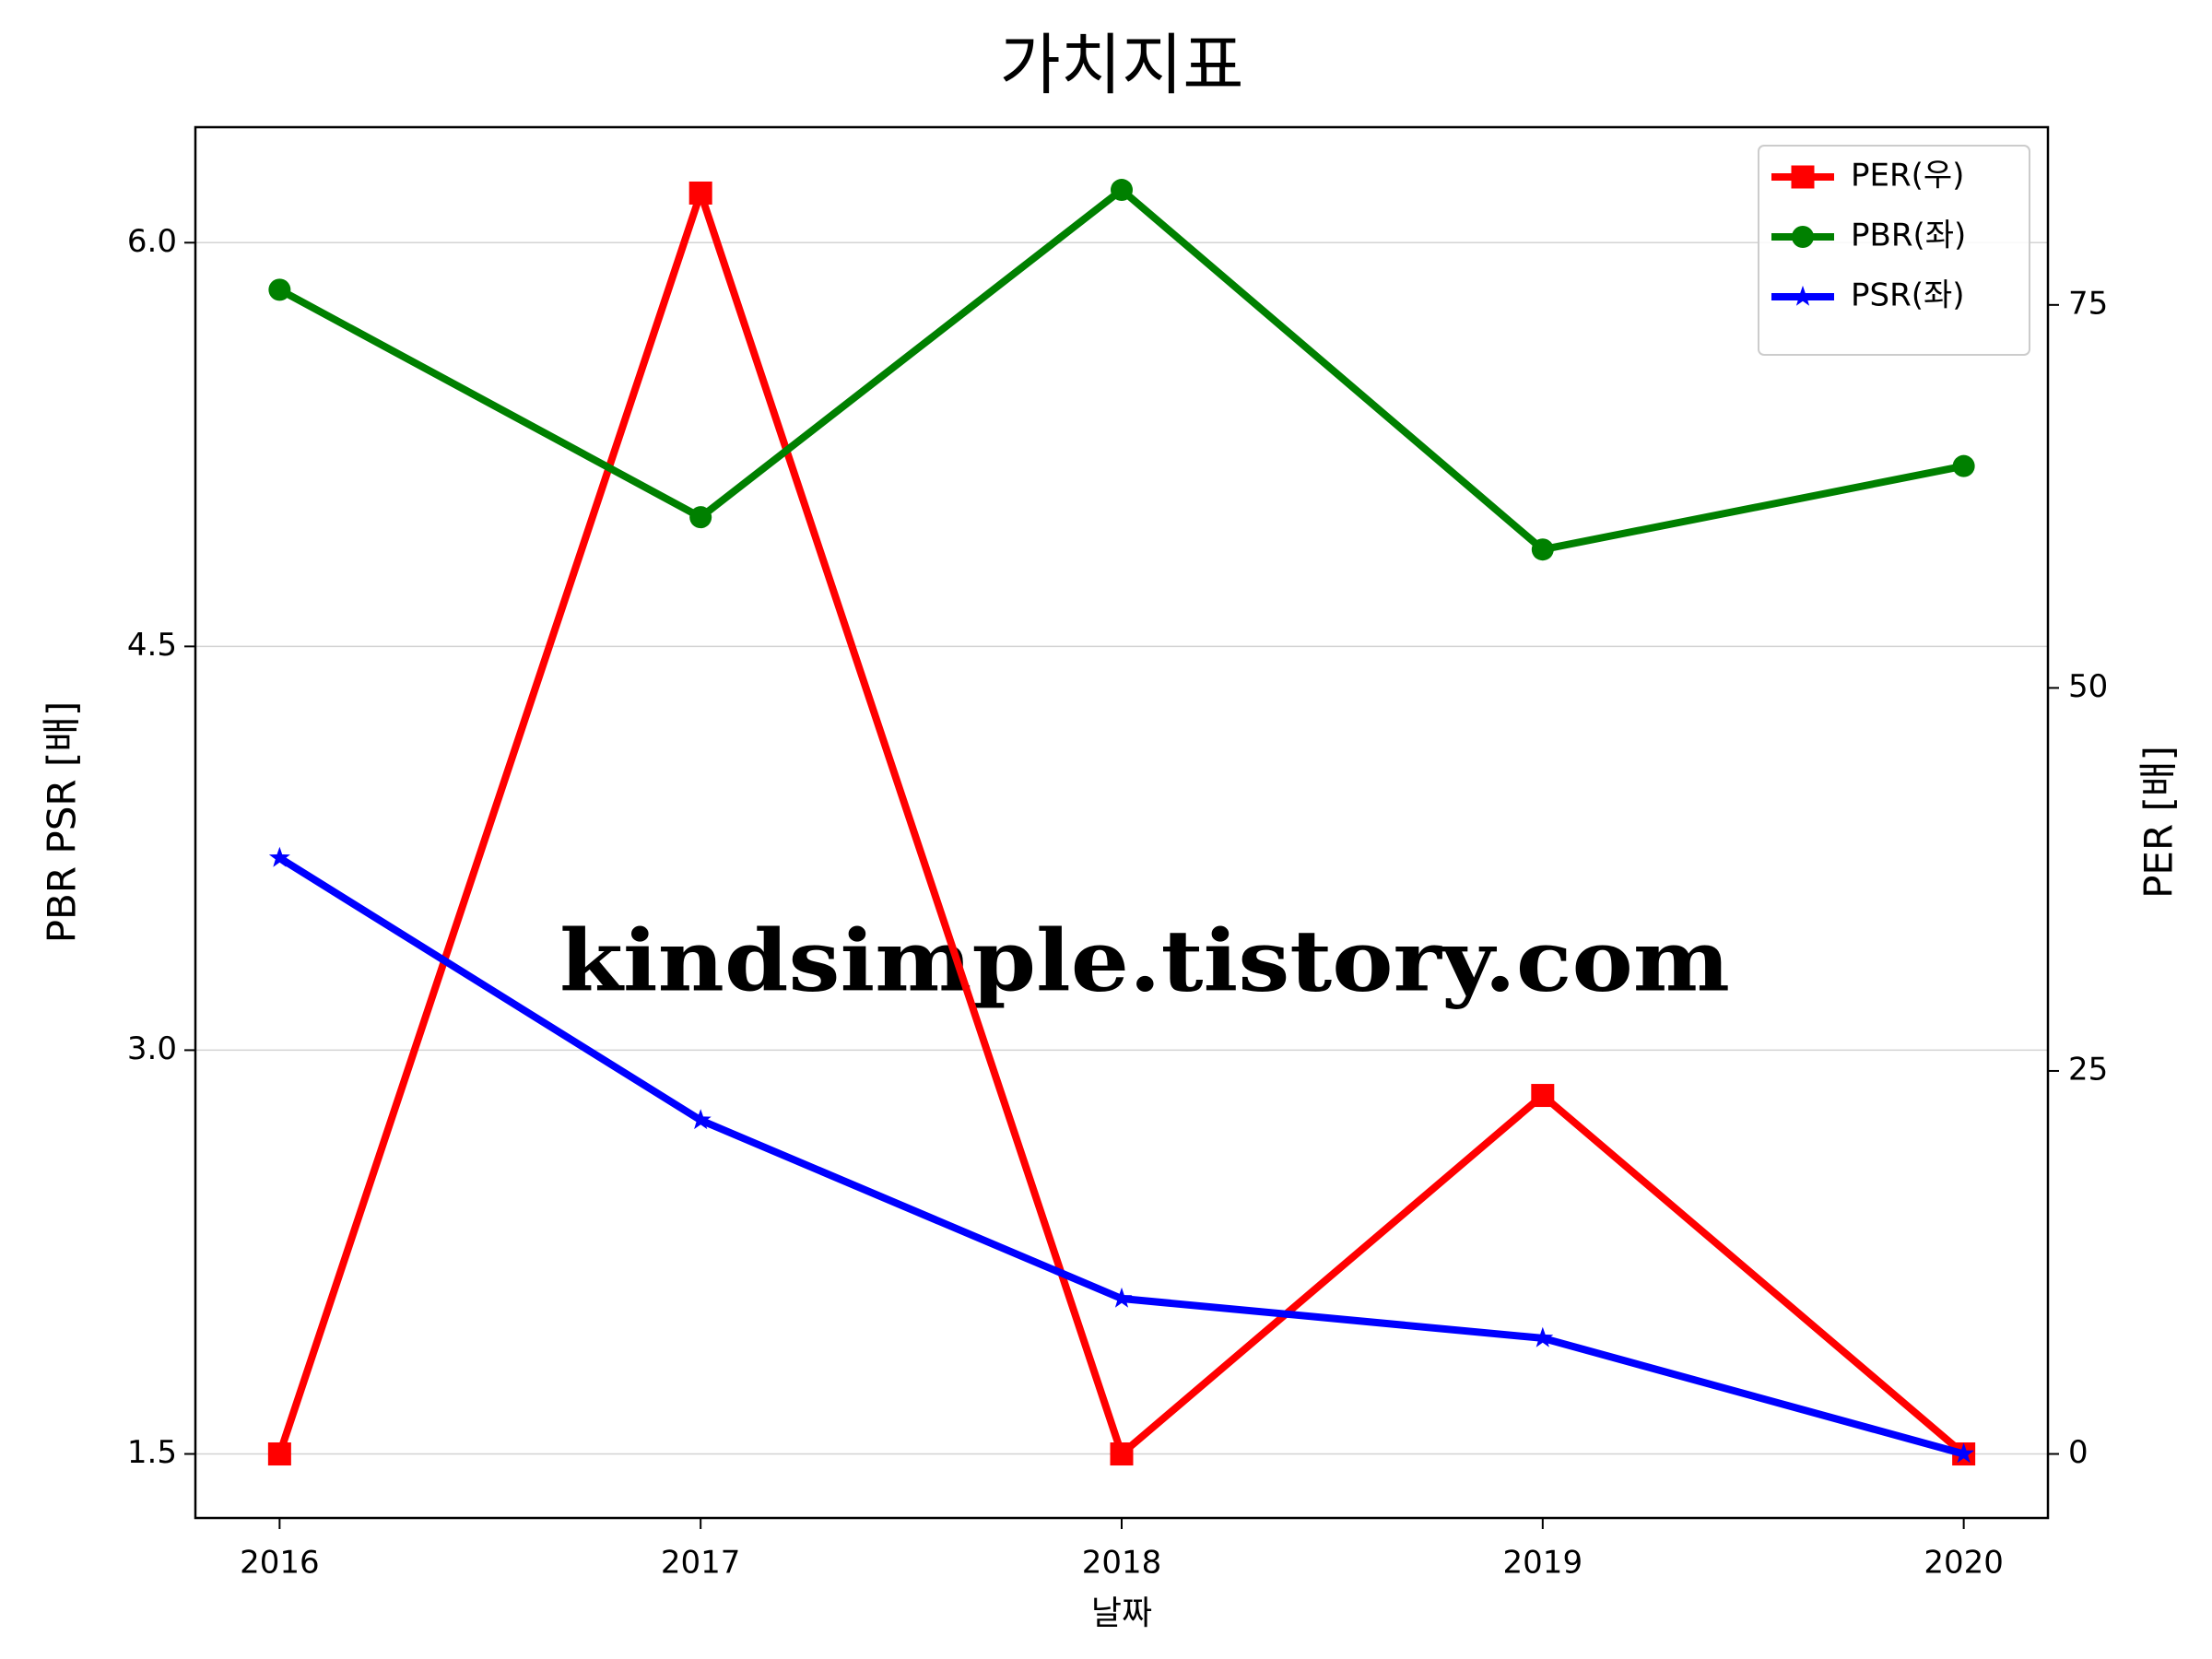 The image size is (2212, 1659). I want to click on legend: PER(우) PBR(좌) PSR(좌), so click(1894, 250).